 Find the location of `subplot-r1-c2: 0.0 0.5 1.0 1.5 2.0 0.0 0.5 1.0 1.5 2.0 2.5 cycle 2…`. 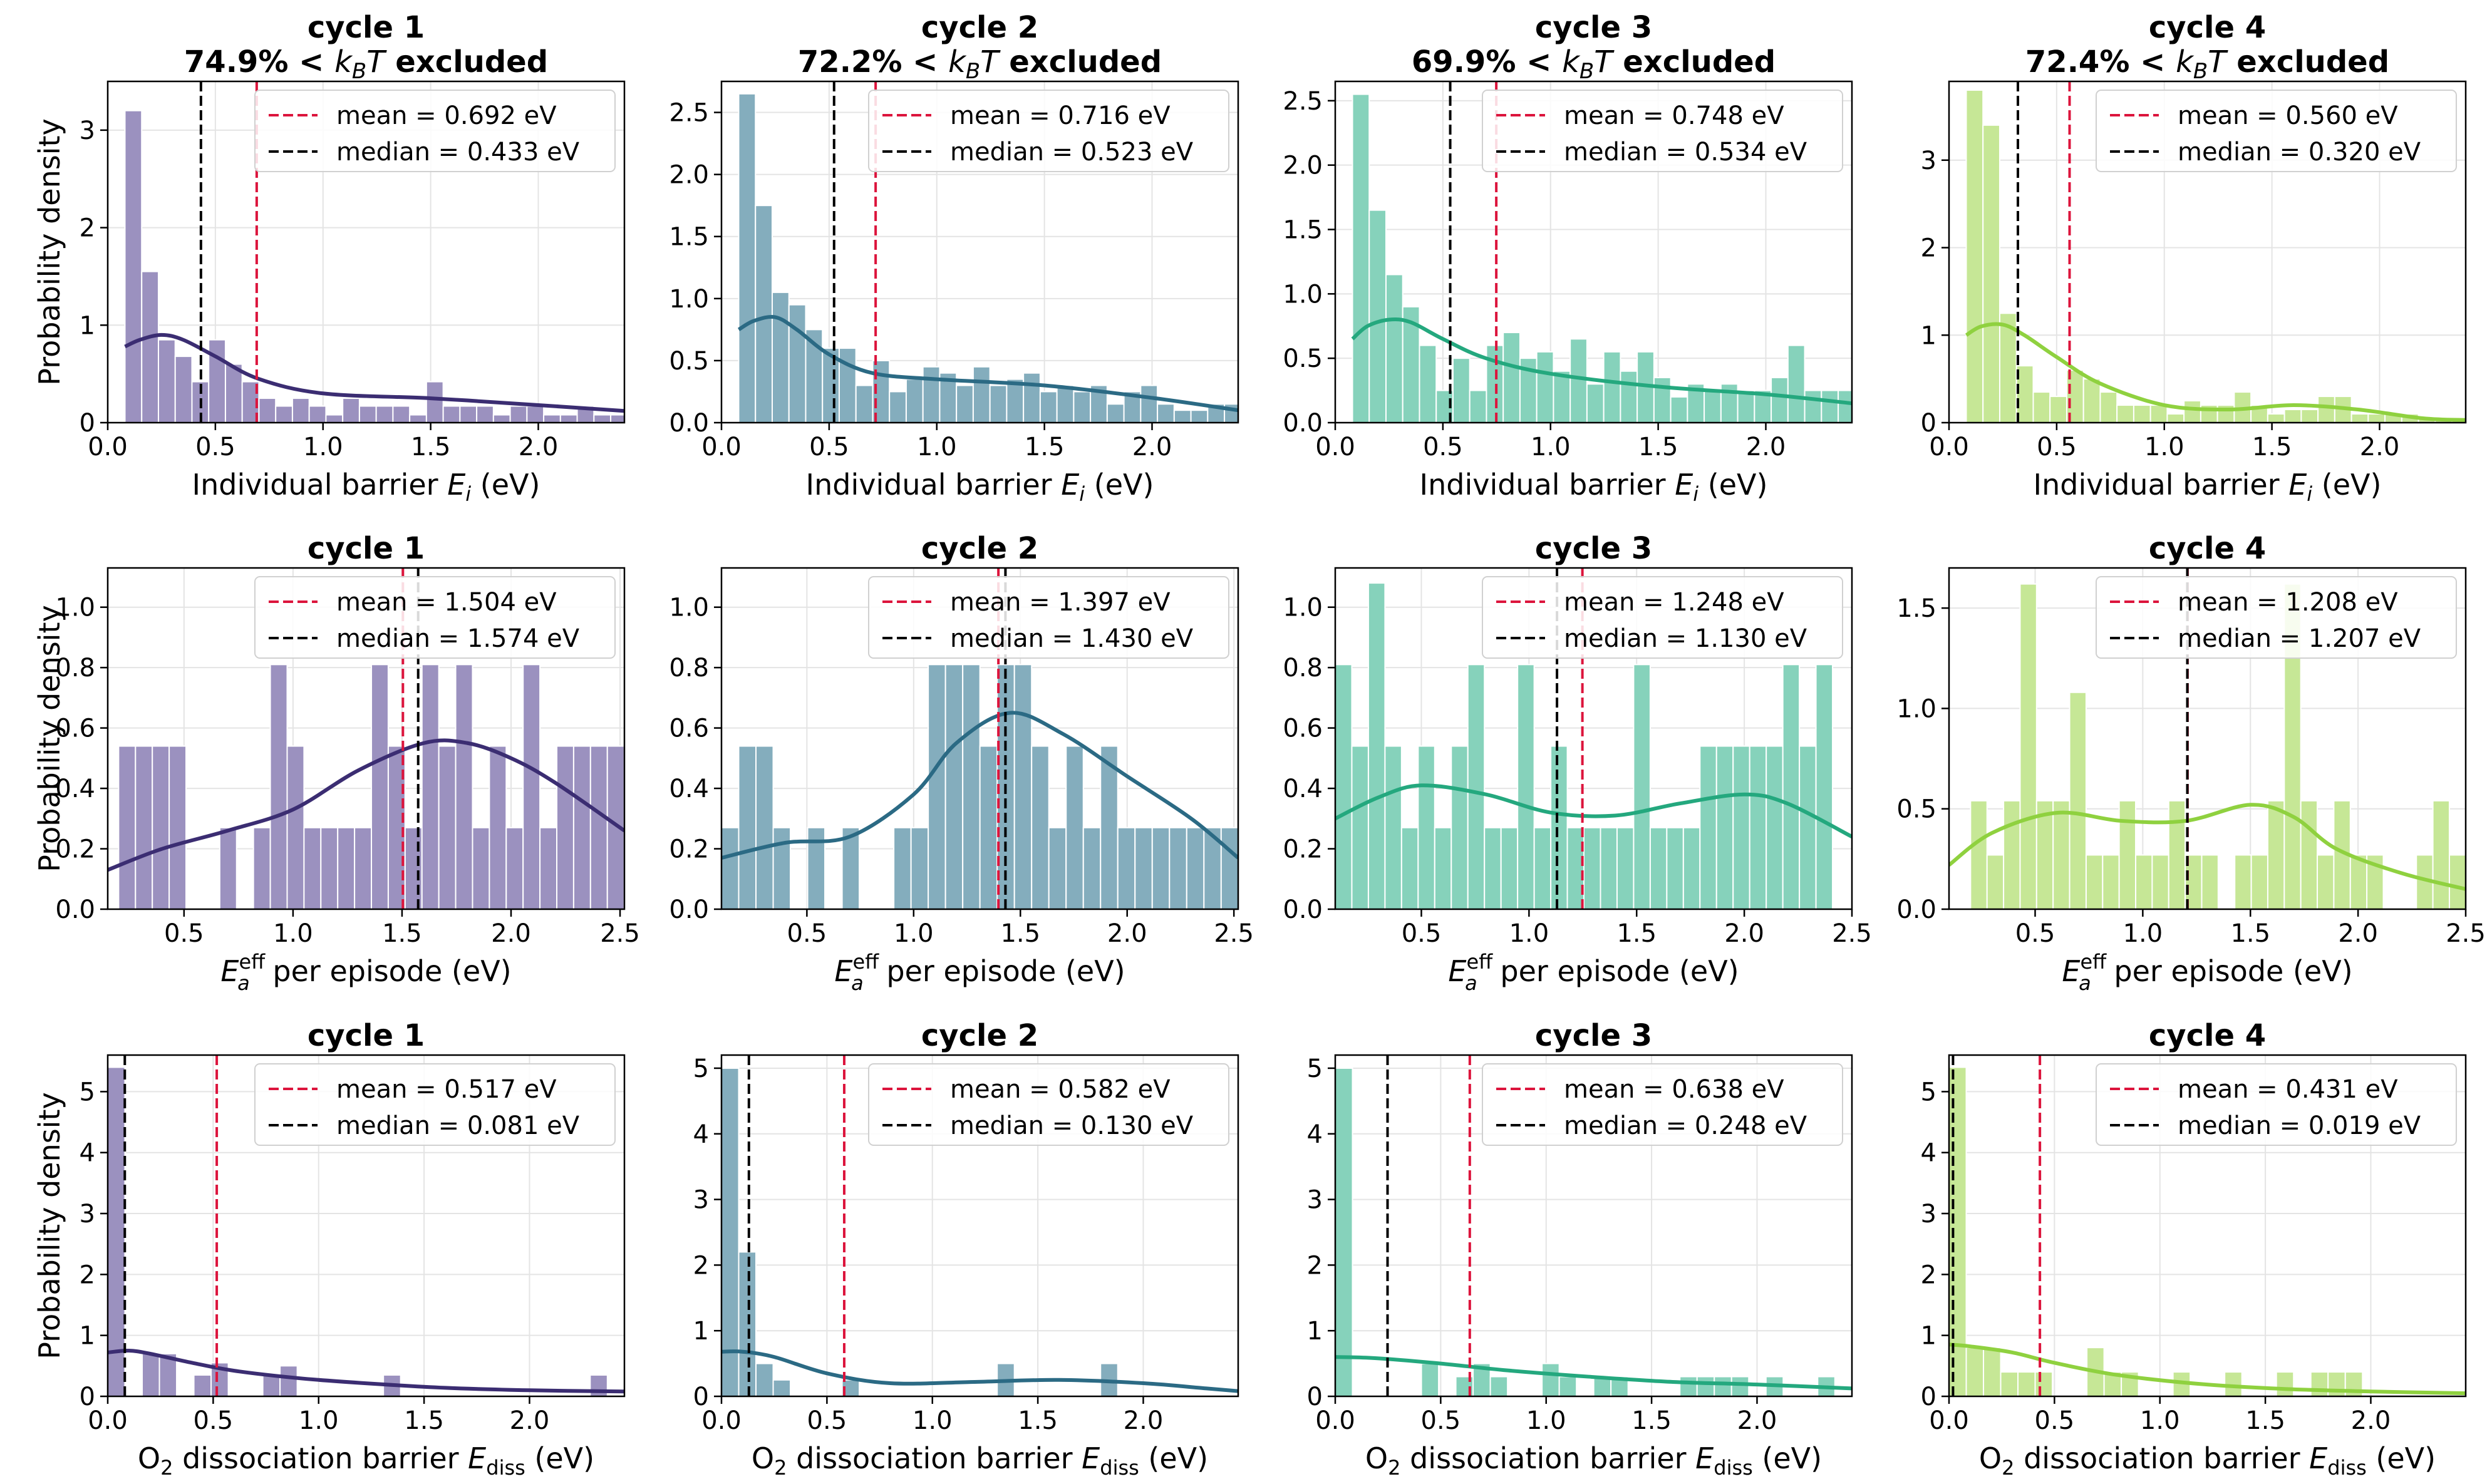

subplot-r1-c2: 0.0 0.5 1.0 1.5 2.0 0.0 0.5 1.0 1.5 2.0 2.5 cycle 2… is located at coordinates (954, 258).